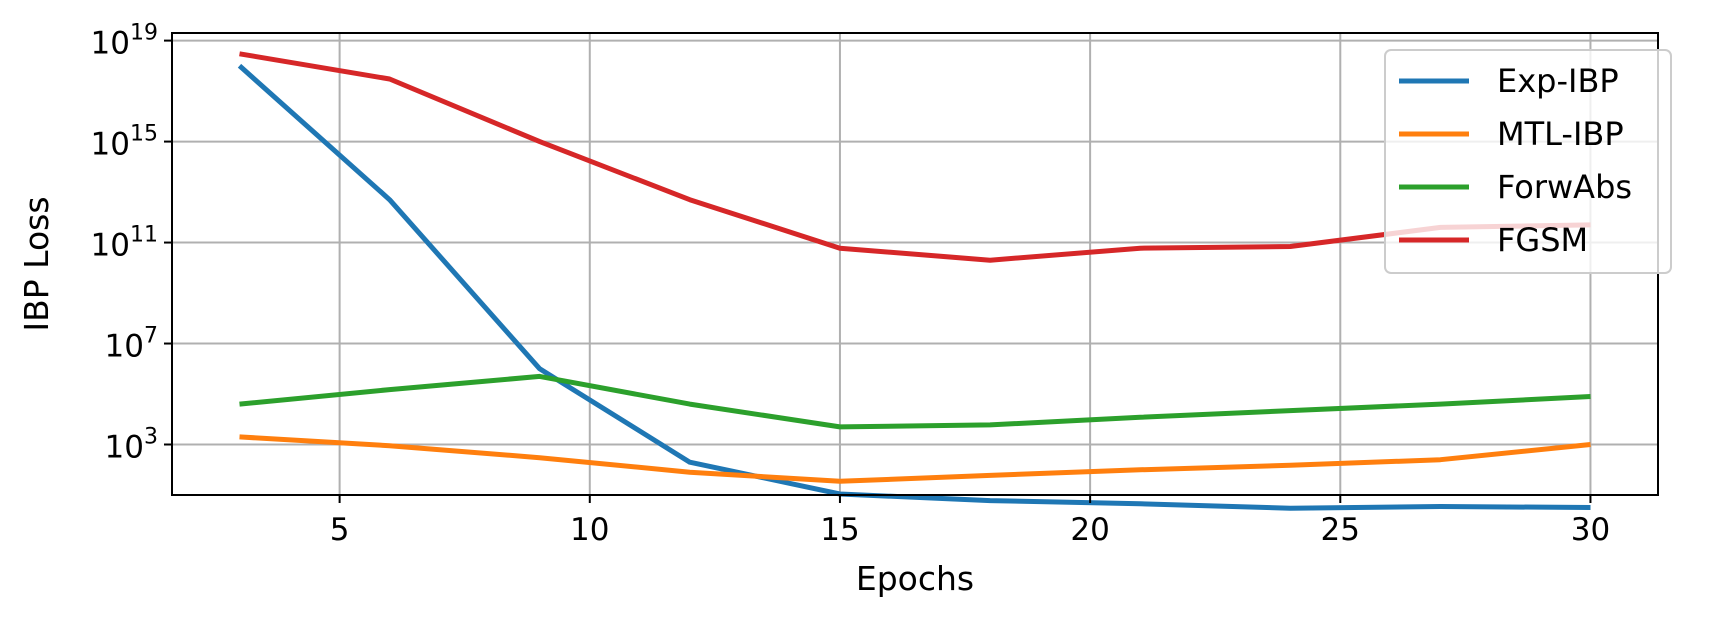 The height and width of the screenshot is (620, 1710). I want to click on x-axis-label: Epochs, so click(915, 578).